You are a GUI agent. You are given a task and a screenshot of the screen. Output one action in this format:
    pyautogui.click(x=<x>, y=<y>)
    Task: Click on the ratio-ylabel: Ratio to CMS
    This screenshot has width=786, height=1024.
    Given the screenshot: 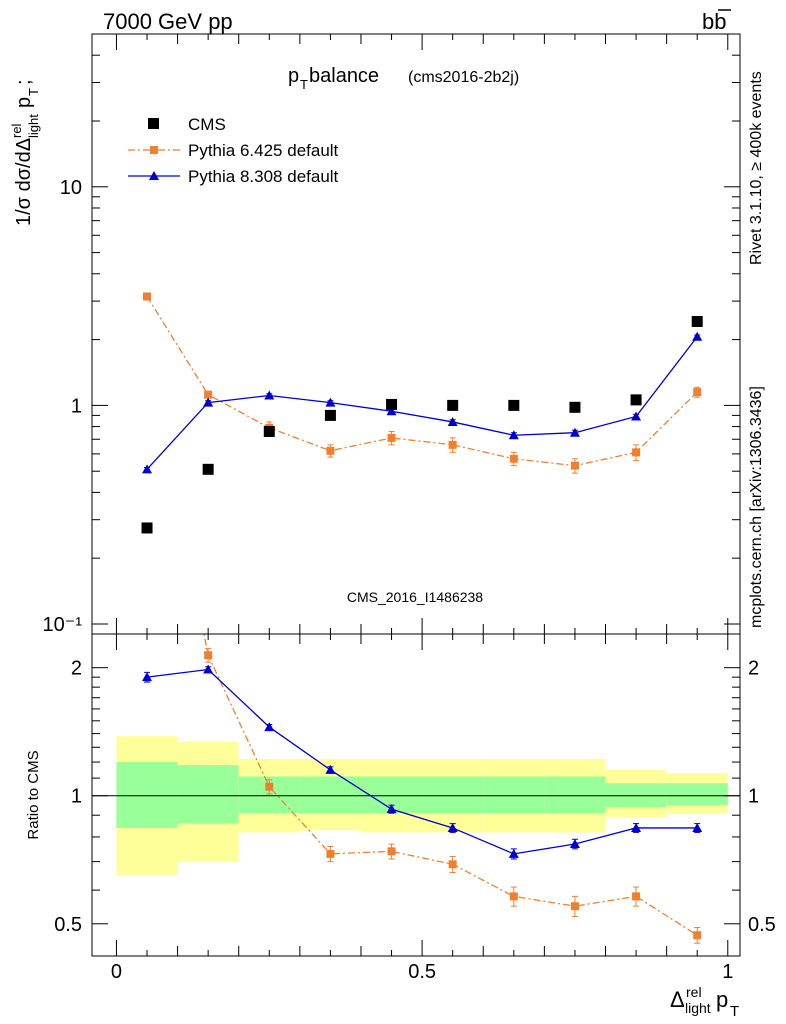 What is the action you would take?
    pyautogui.click(x=33, y=794)
    